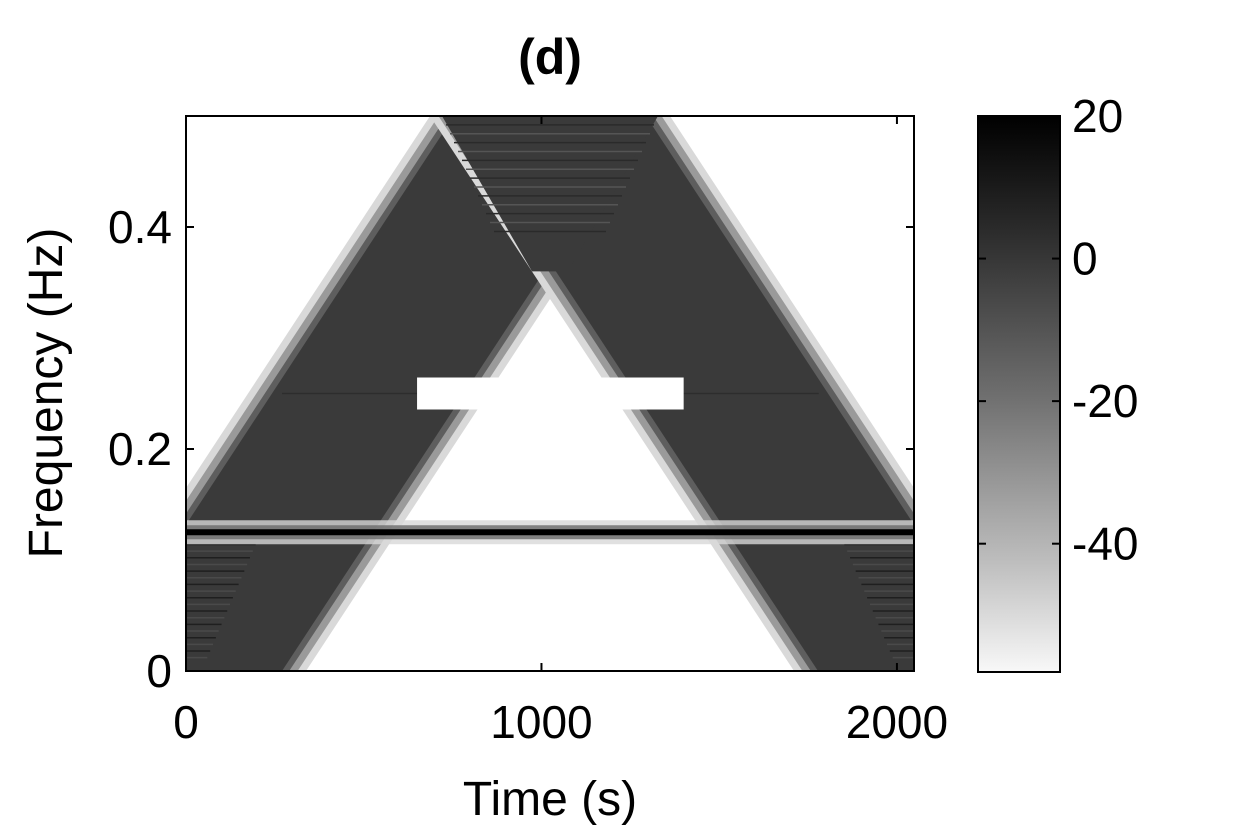 The image size is (1250, 834). I want to click on colorbar-ticks: 20 0 -20 -40, so click(1058, 330).